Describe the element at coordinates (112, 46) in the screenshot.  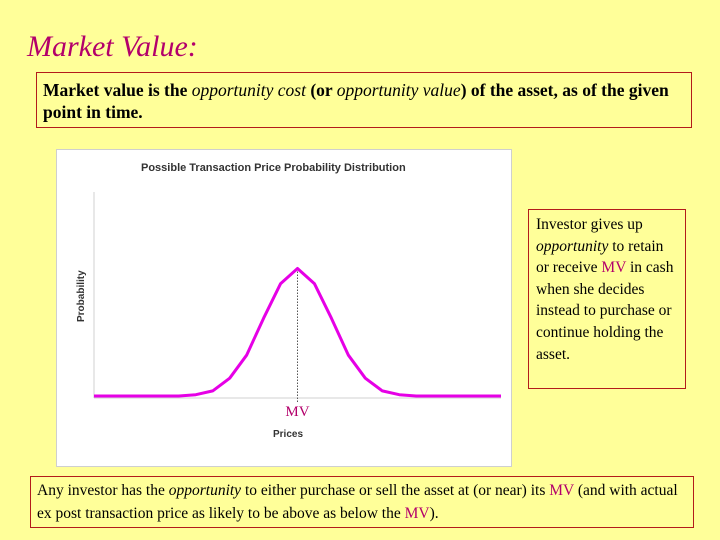
I see `slide-title: Market Value:` at that location.